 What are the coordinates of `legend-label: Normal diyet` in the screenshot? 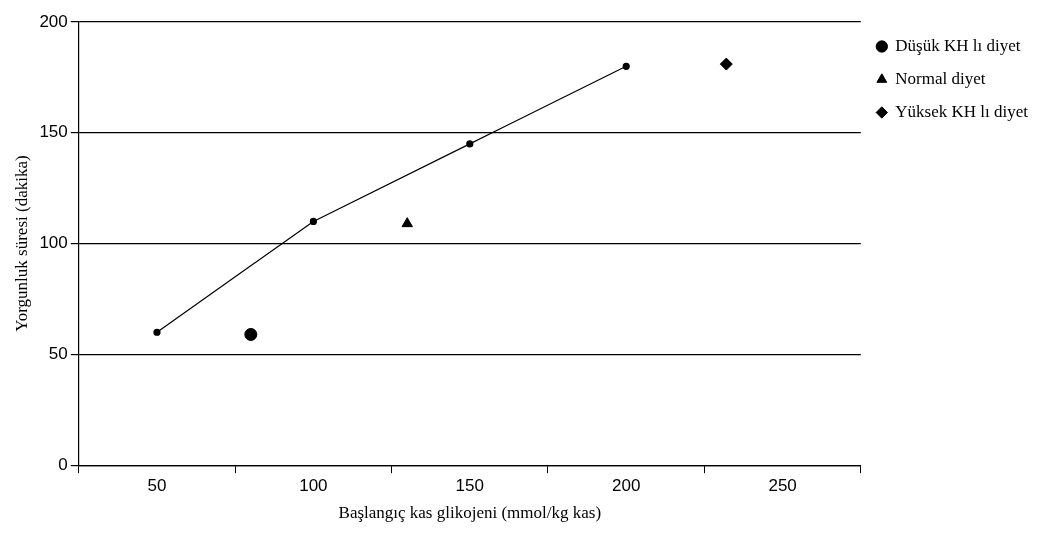 It's located at (940, 78).